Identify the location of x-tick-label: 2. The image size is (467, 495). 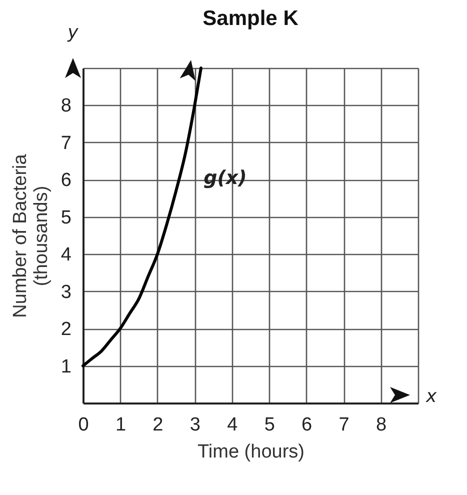
(158, 425).